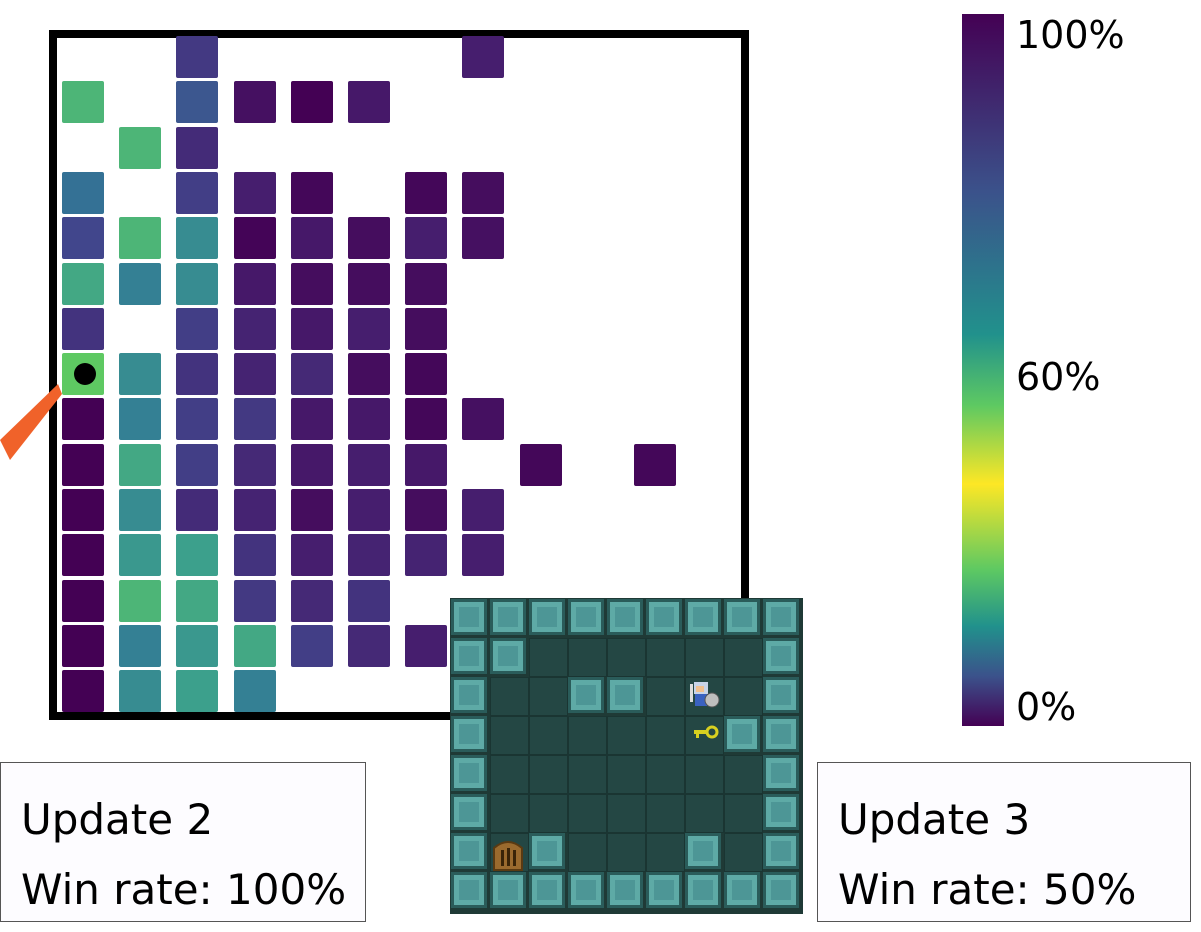 The height and width of the screenshot is (932, 1201). I want to click on agent-position-marker, so click(85, 374).